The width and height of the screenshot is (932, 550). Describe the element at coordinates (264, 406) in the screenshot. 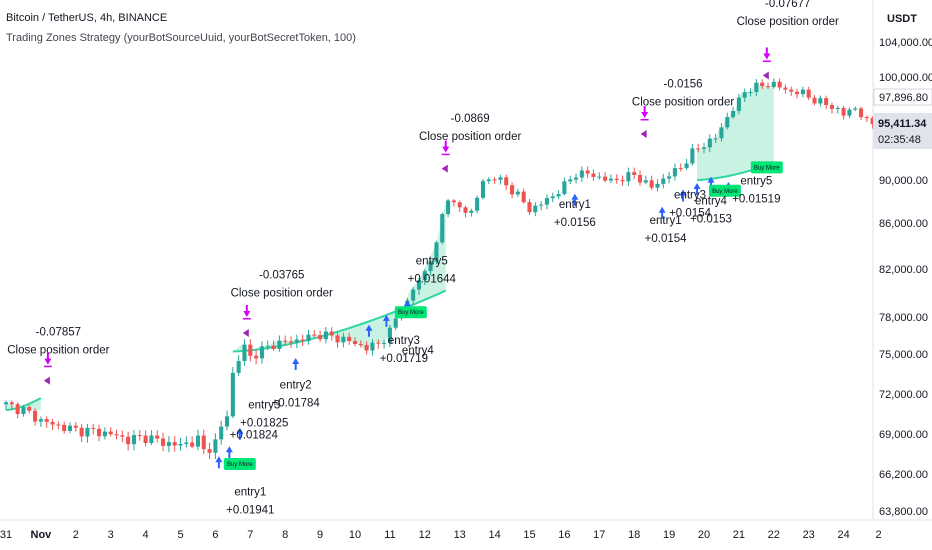

I see `trade-annotation: entry3` at that location.